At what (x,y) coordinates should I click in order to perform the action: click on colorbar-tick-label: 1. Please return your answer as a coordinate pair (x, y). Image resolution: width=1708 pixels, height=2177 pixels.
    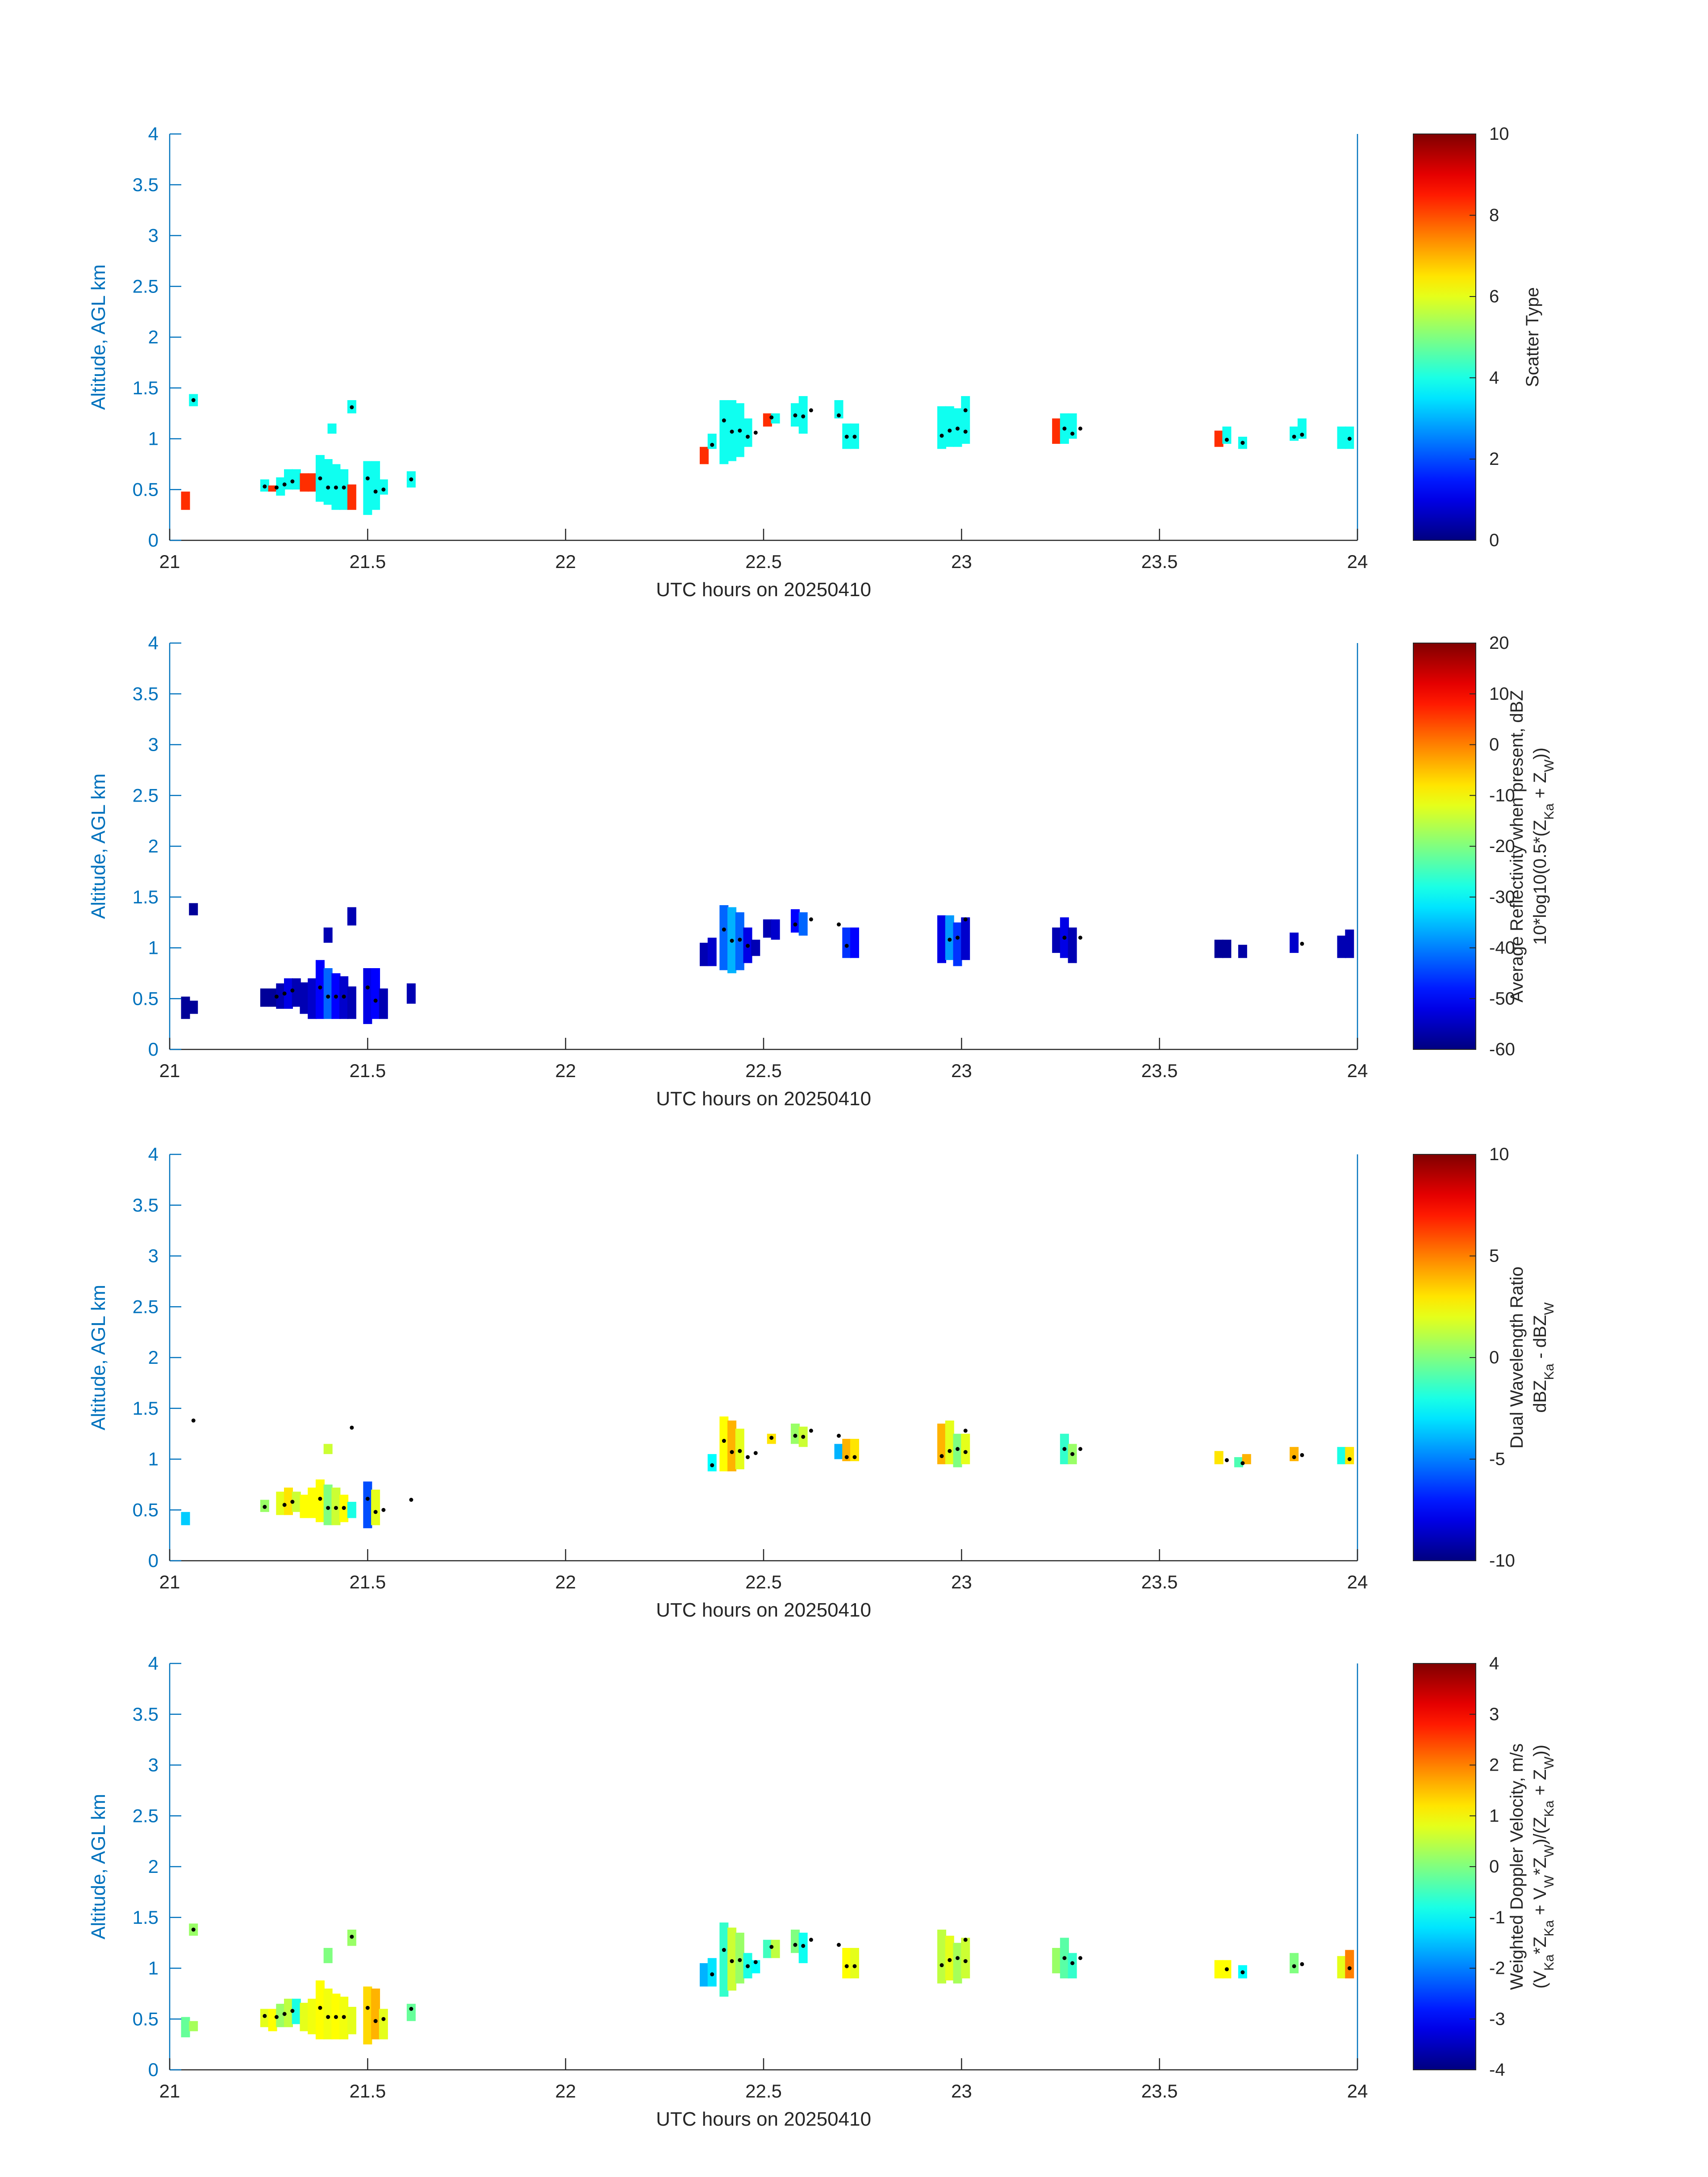
    Looking at the image, I should click on (1494, 1816).